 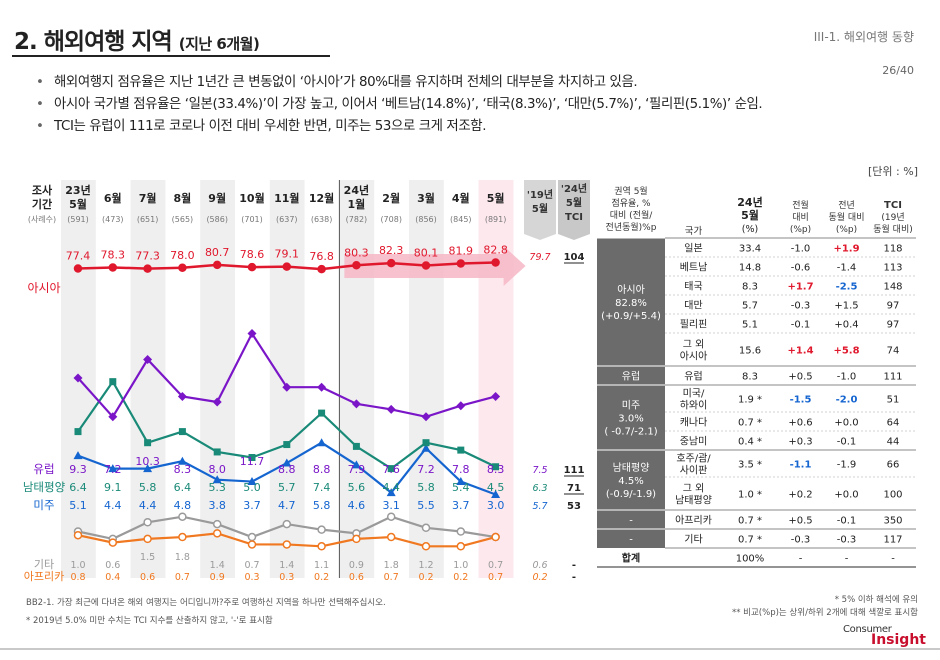 I want to click on table-region-label: ( -0.7/-2.1), so click(x=630, y=432).